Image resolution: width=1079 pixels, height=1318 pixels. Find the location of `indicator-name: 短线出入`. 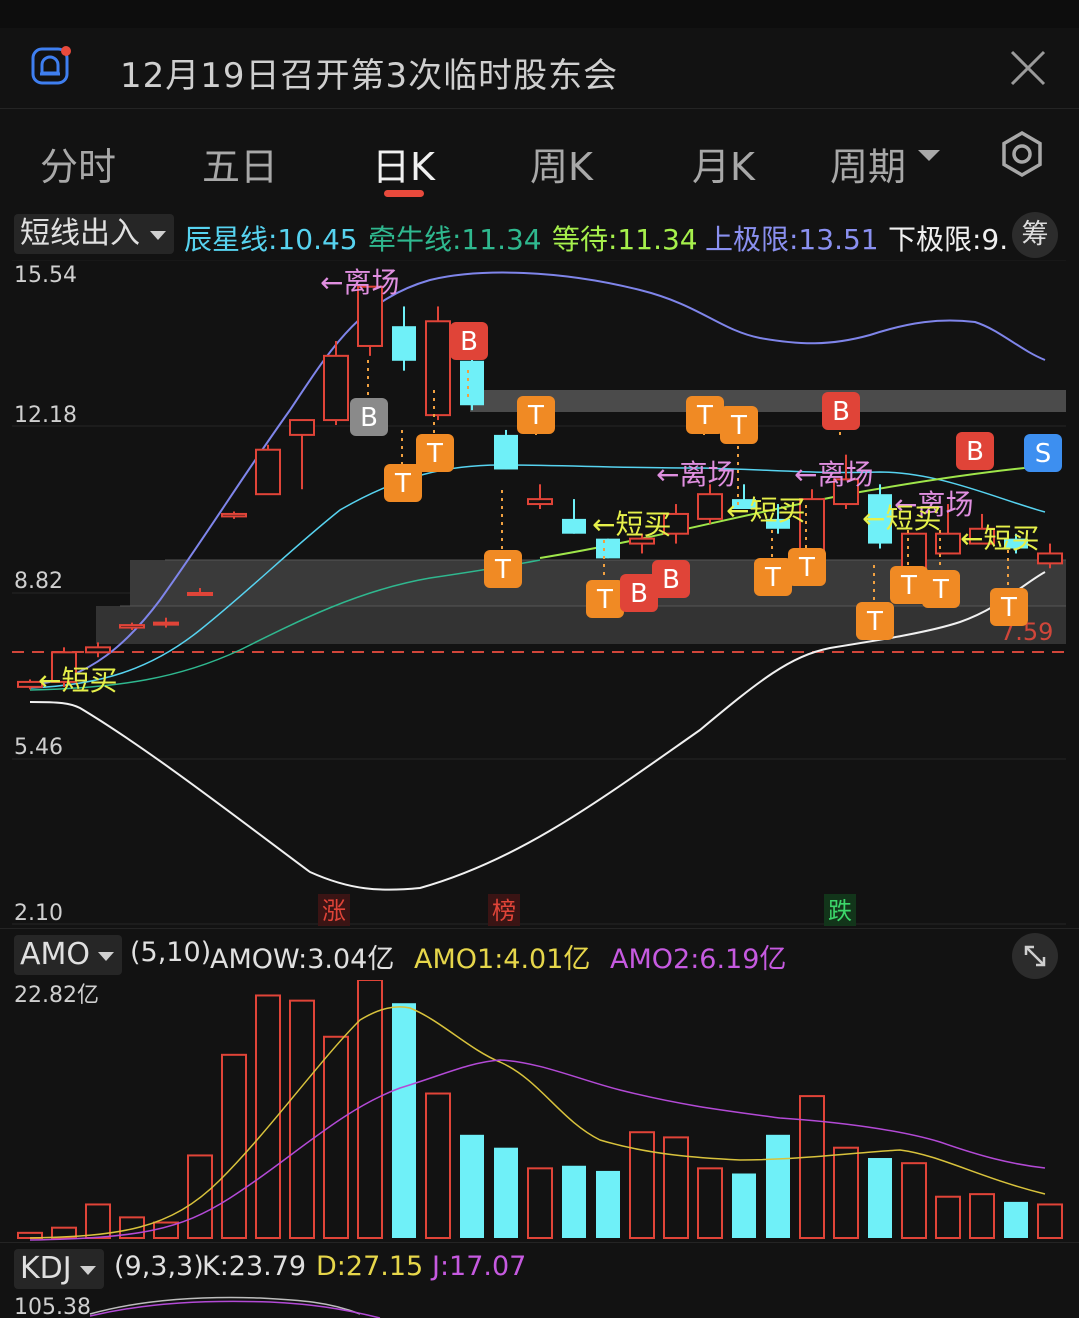

indicator-name: 短线出入 is located at coordinates (80, 233).